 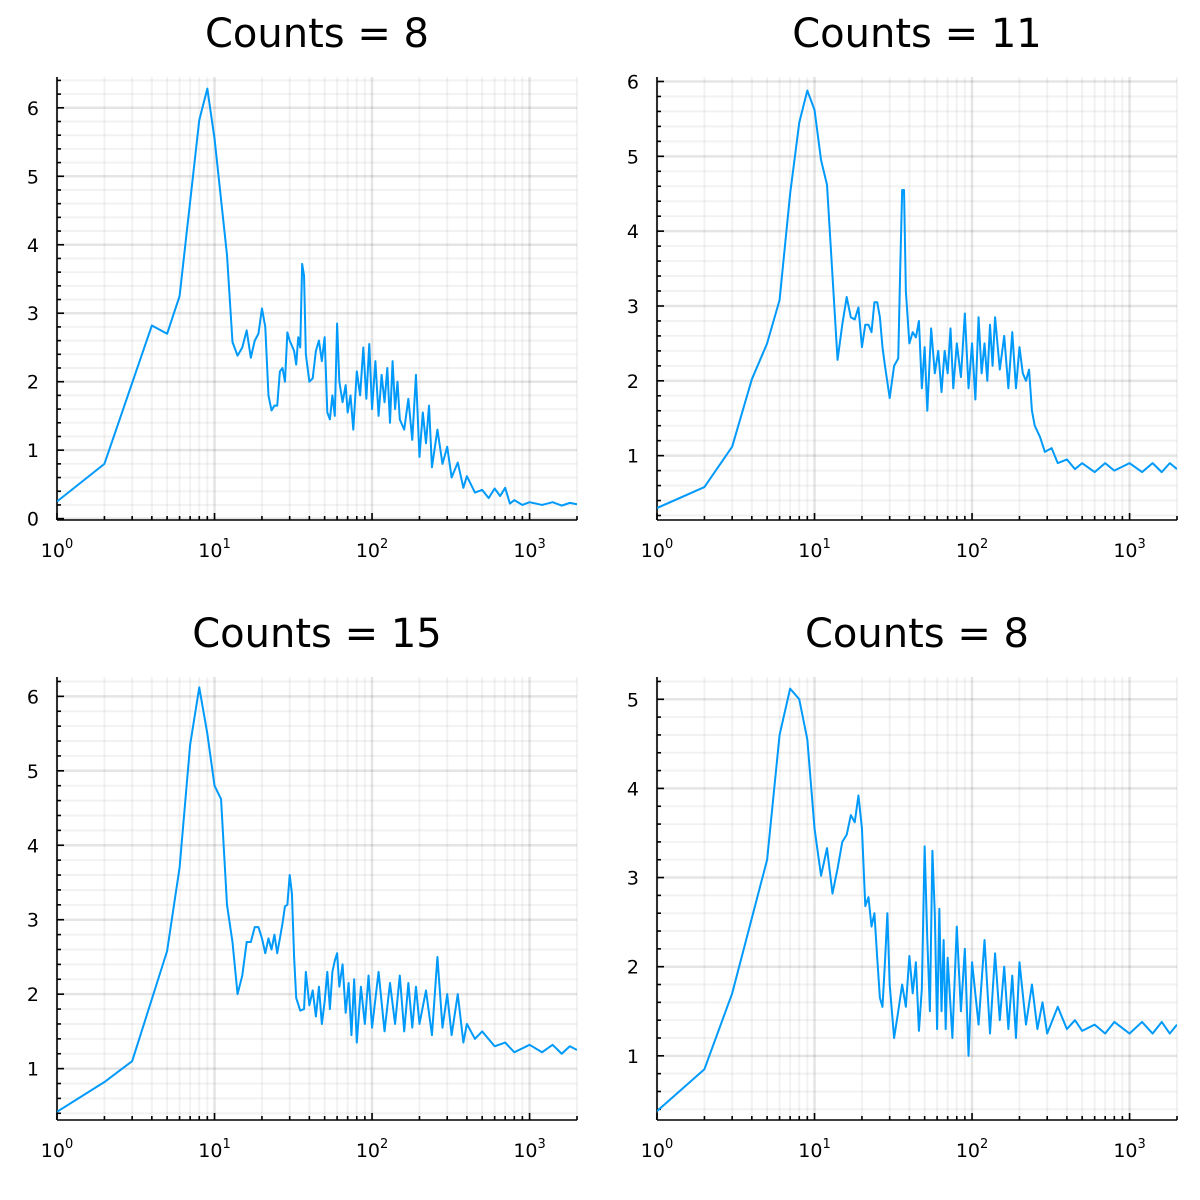 What do you see at coordinates (316, 634) in the screenshot?
I see `subplot-title: Counts = 15` at bounding box center [316, 634].